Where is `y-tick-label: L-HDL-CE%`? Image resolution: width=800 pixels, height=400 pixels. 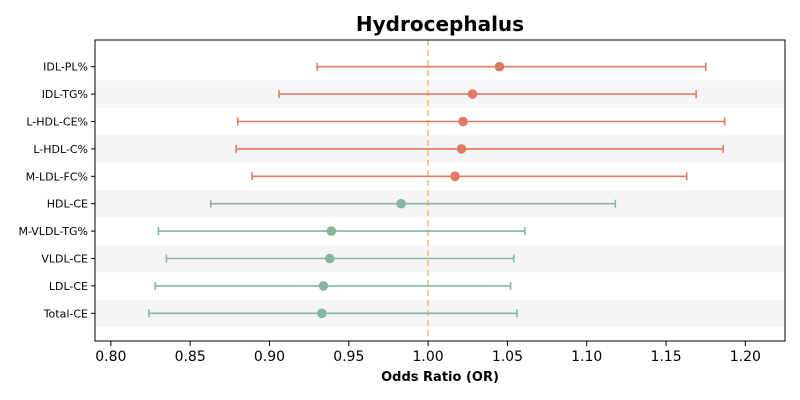 y-tick-label: L-HDL-CE% is located at coordinates (57, 122).